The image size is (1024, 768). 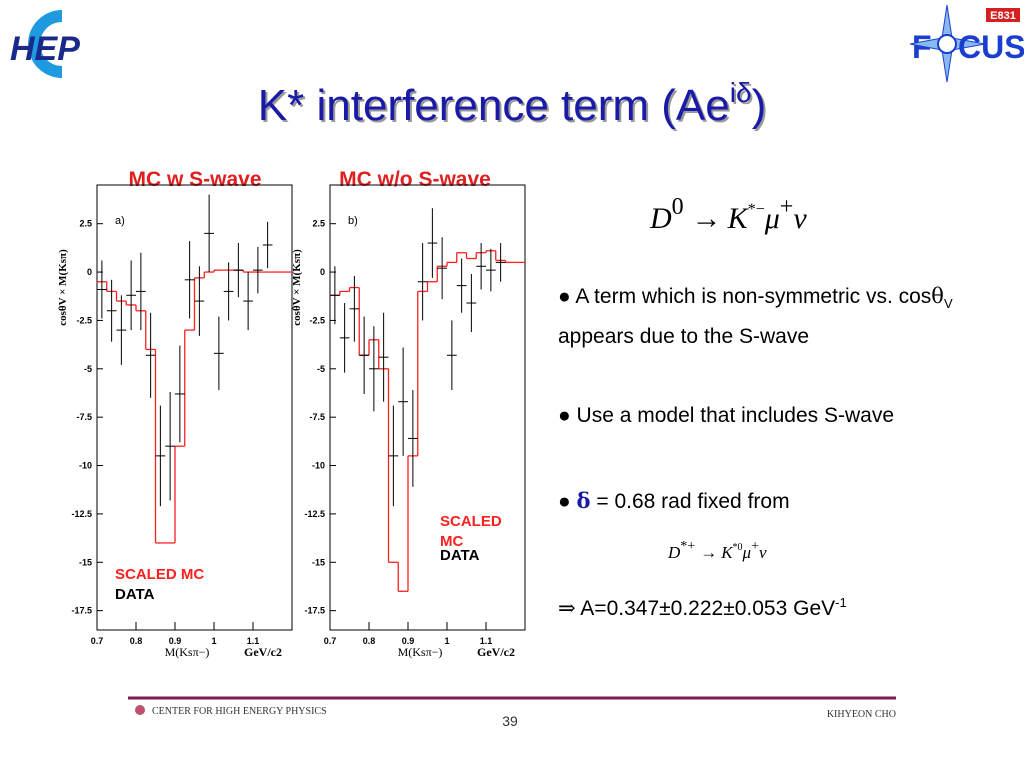 What do you see at coordinates (756, 209) in the screenshot?
I see `eq-k-sup: *−` at bounding box center [756, 209].